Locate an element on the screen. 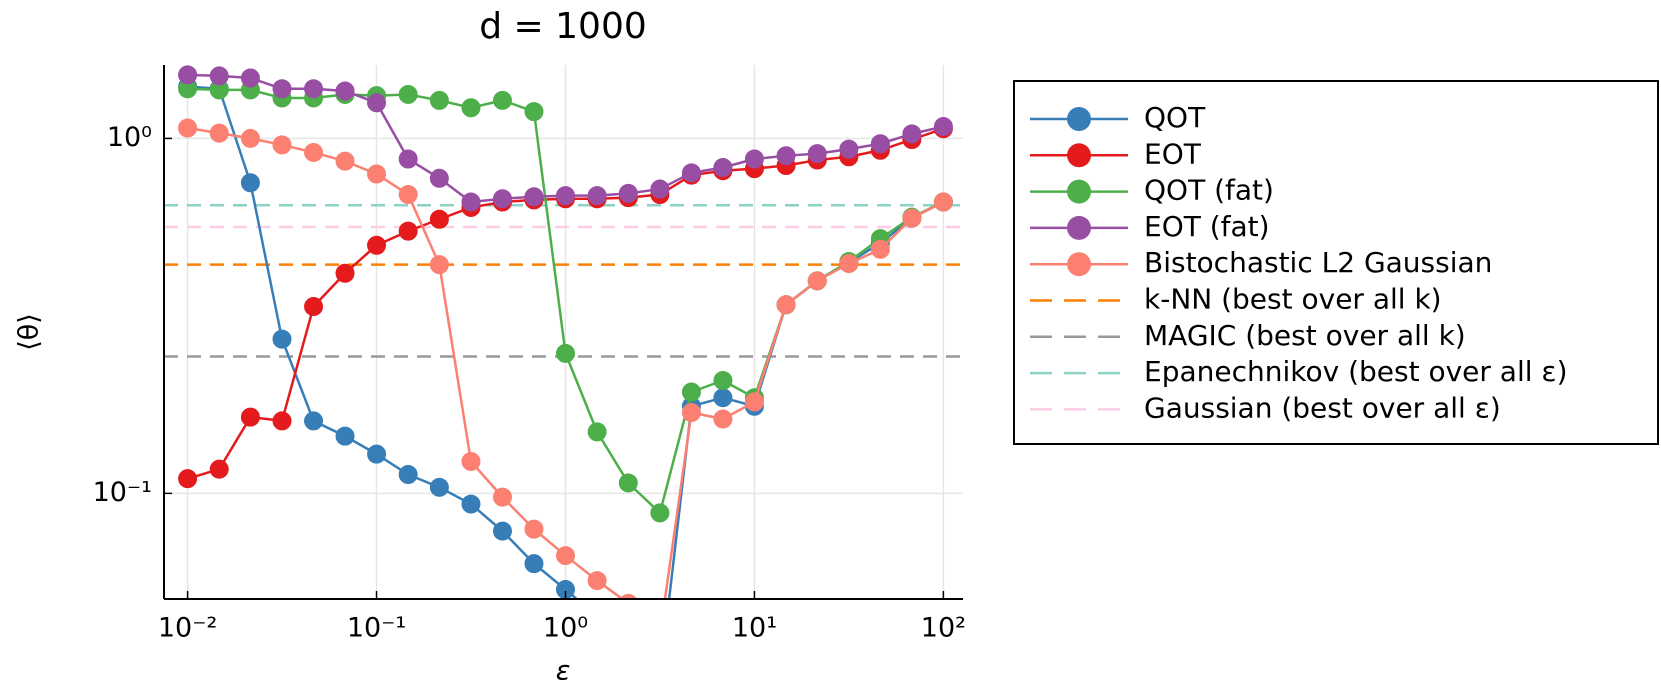 This screenshot has height=692, width=1661. x-tick-label: 10⁻² is located at coordinates (187, 628).